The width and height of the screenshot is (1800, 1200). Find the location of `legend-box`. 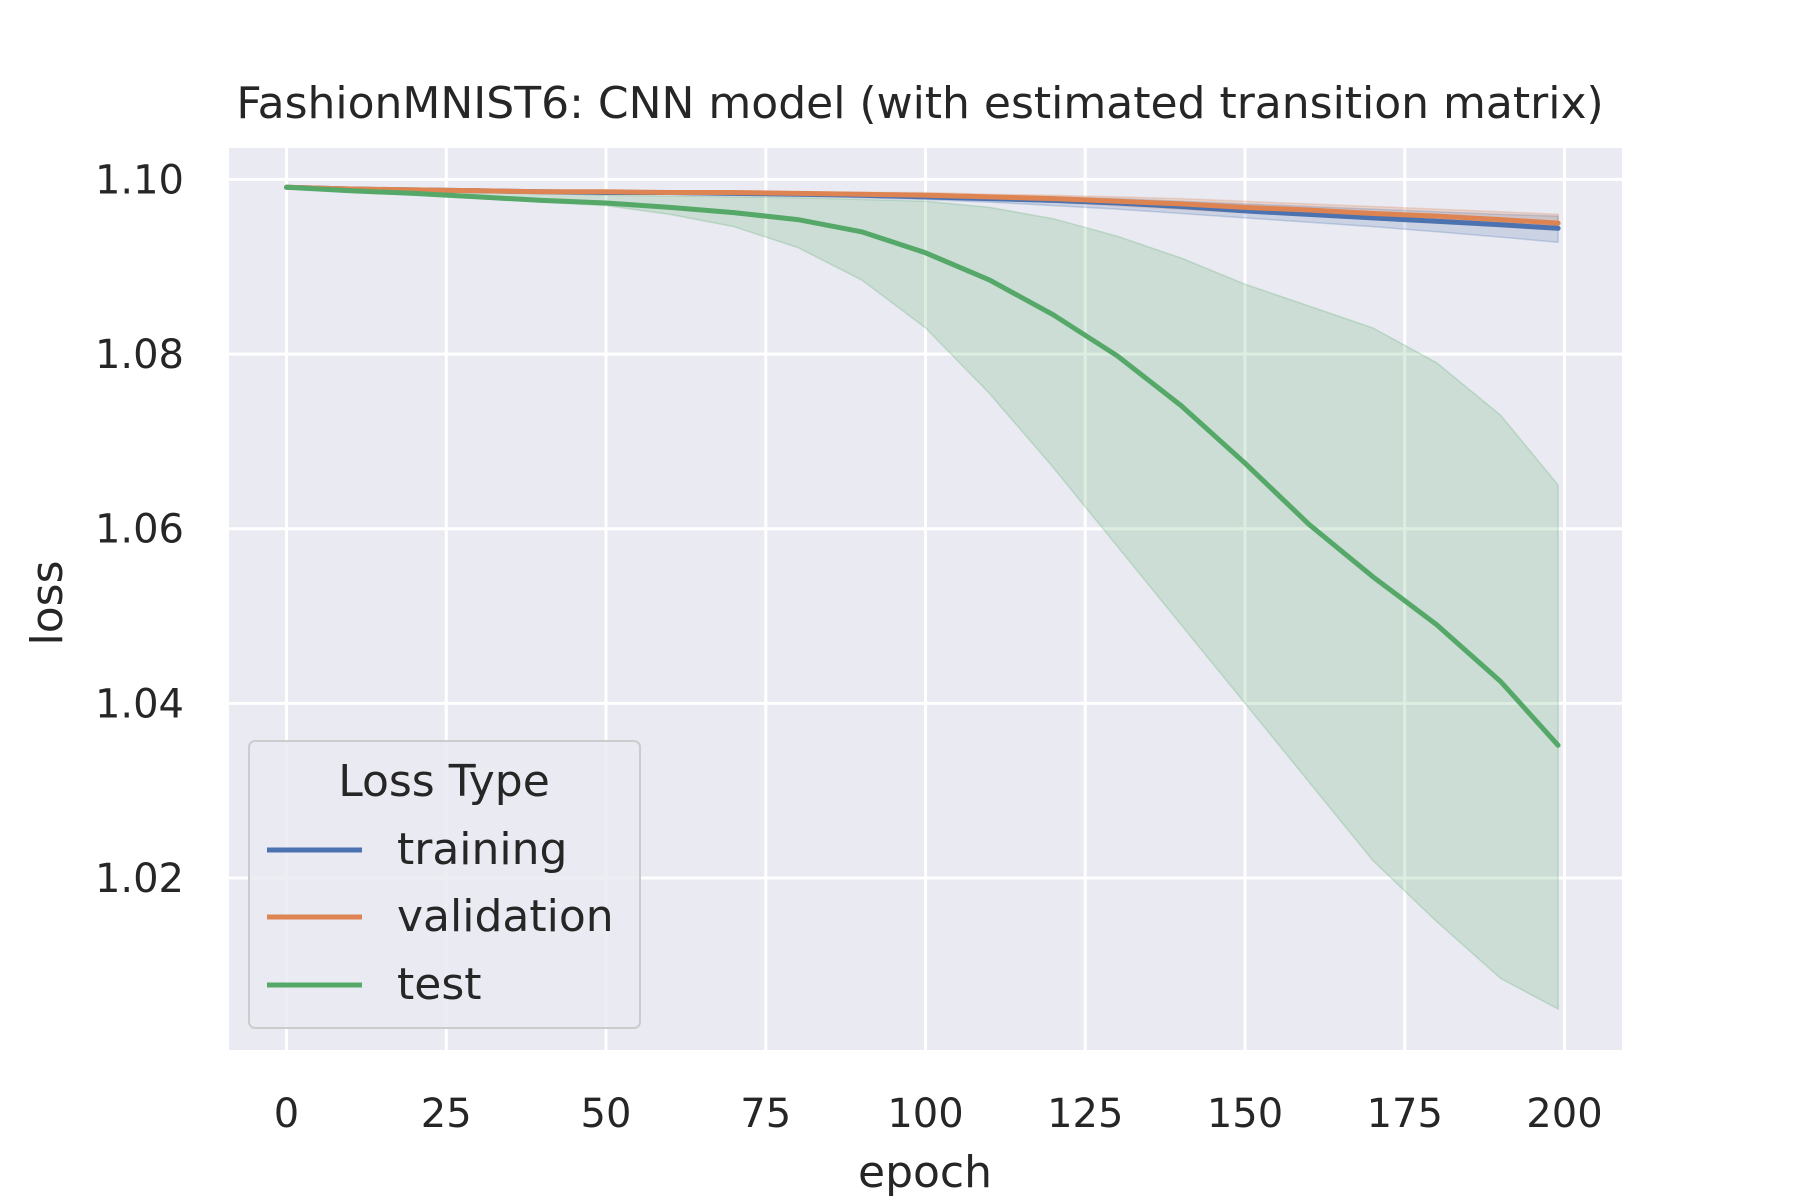

legend-box is located at coordinates (444, 884).